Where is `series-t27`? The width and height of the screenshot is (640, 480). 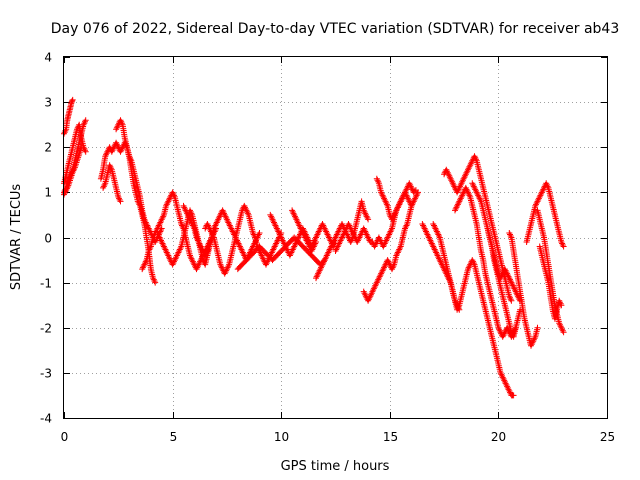
series-t27 is located at coordinates (550, 271).